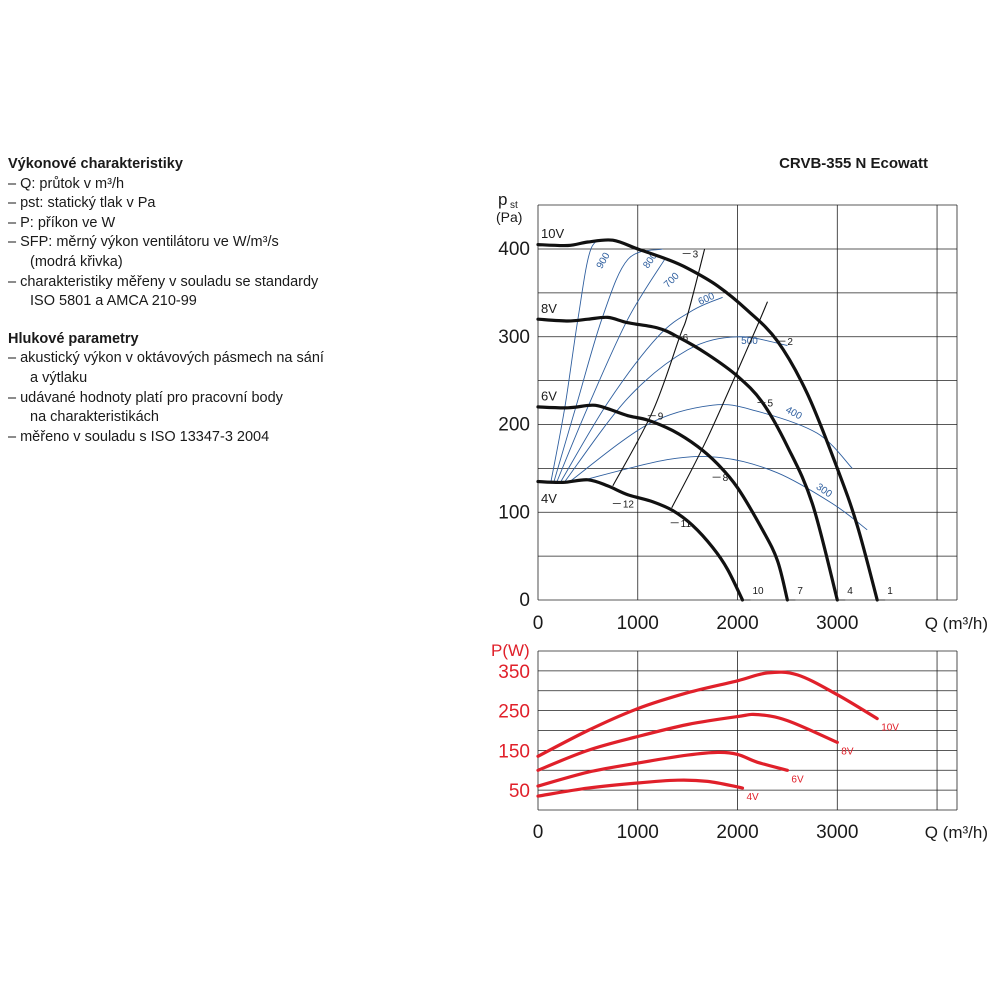  Describe the element at coordinates (549, 498) in the screenshot. I see `series-label: 4V` at that location.